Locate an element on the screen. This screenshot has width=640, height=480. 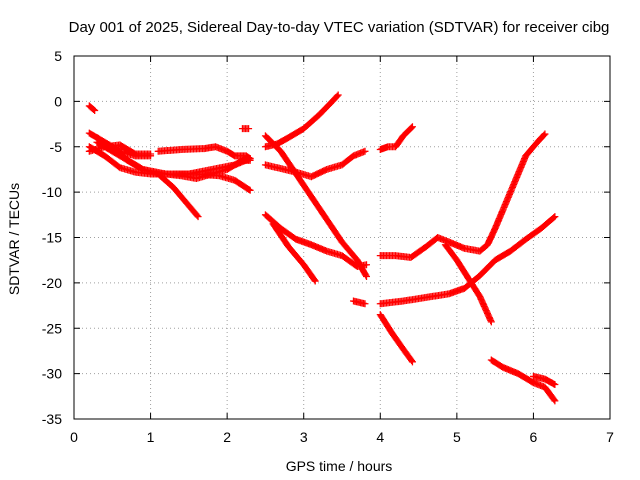
y-tick-label: -5 is located at coordinates (56, 147).